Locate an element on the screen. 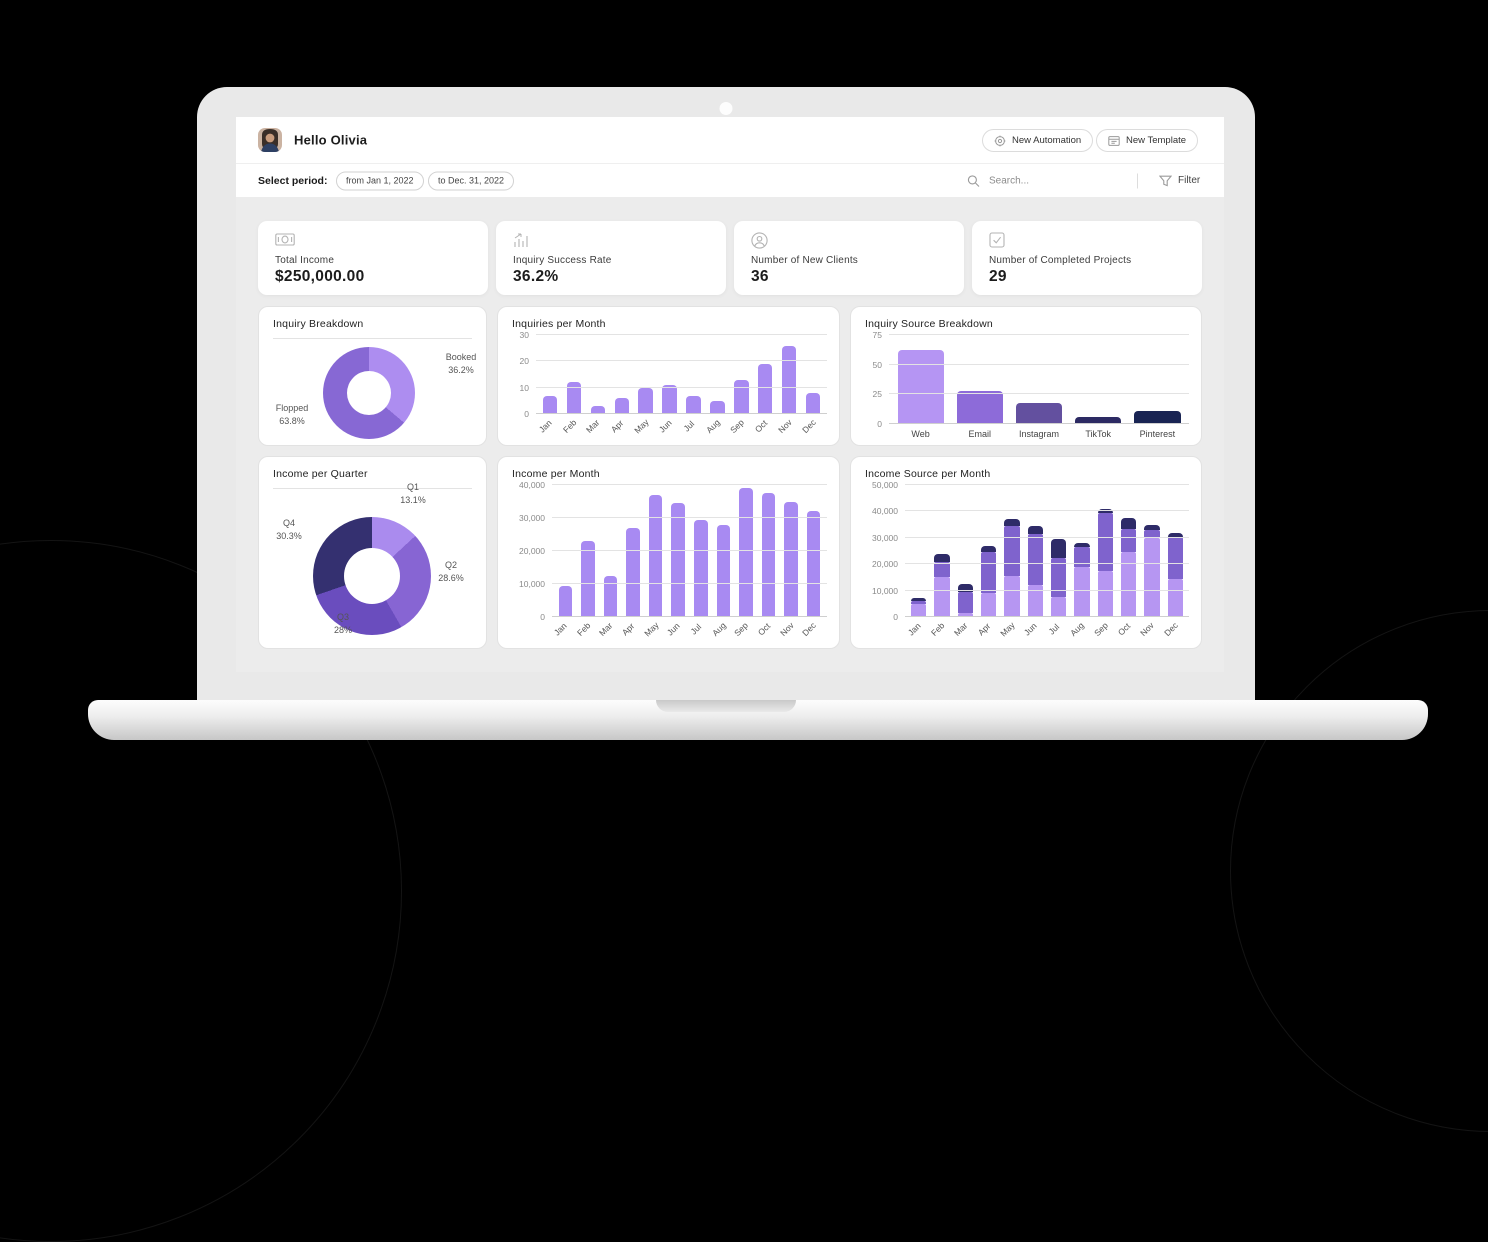  new-template-button: New Template is located at coordinates (1147, 140).